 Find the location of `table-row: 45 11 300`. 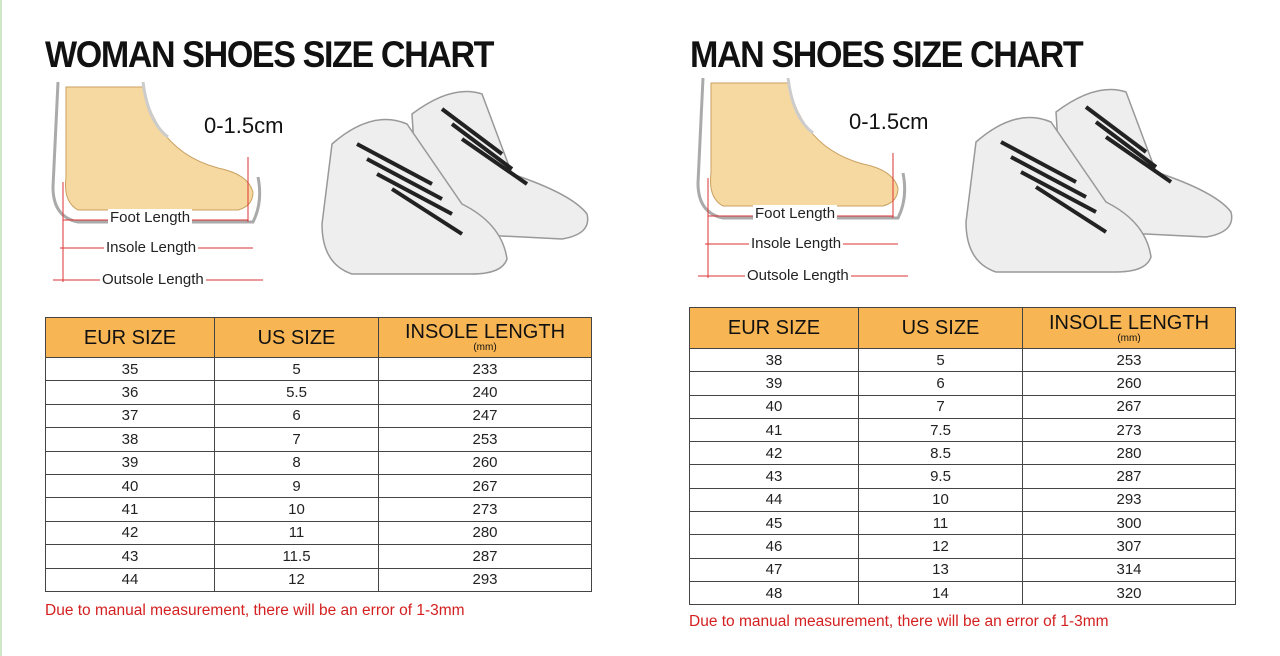

table-row: 45 11 300 is located at coordinates (962, 523).